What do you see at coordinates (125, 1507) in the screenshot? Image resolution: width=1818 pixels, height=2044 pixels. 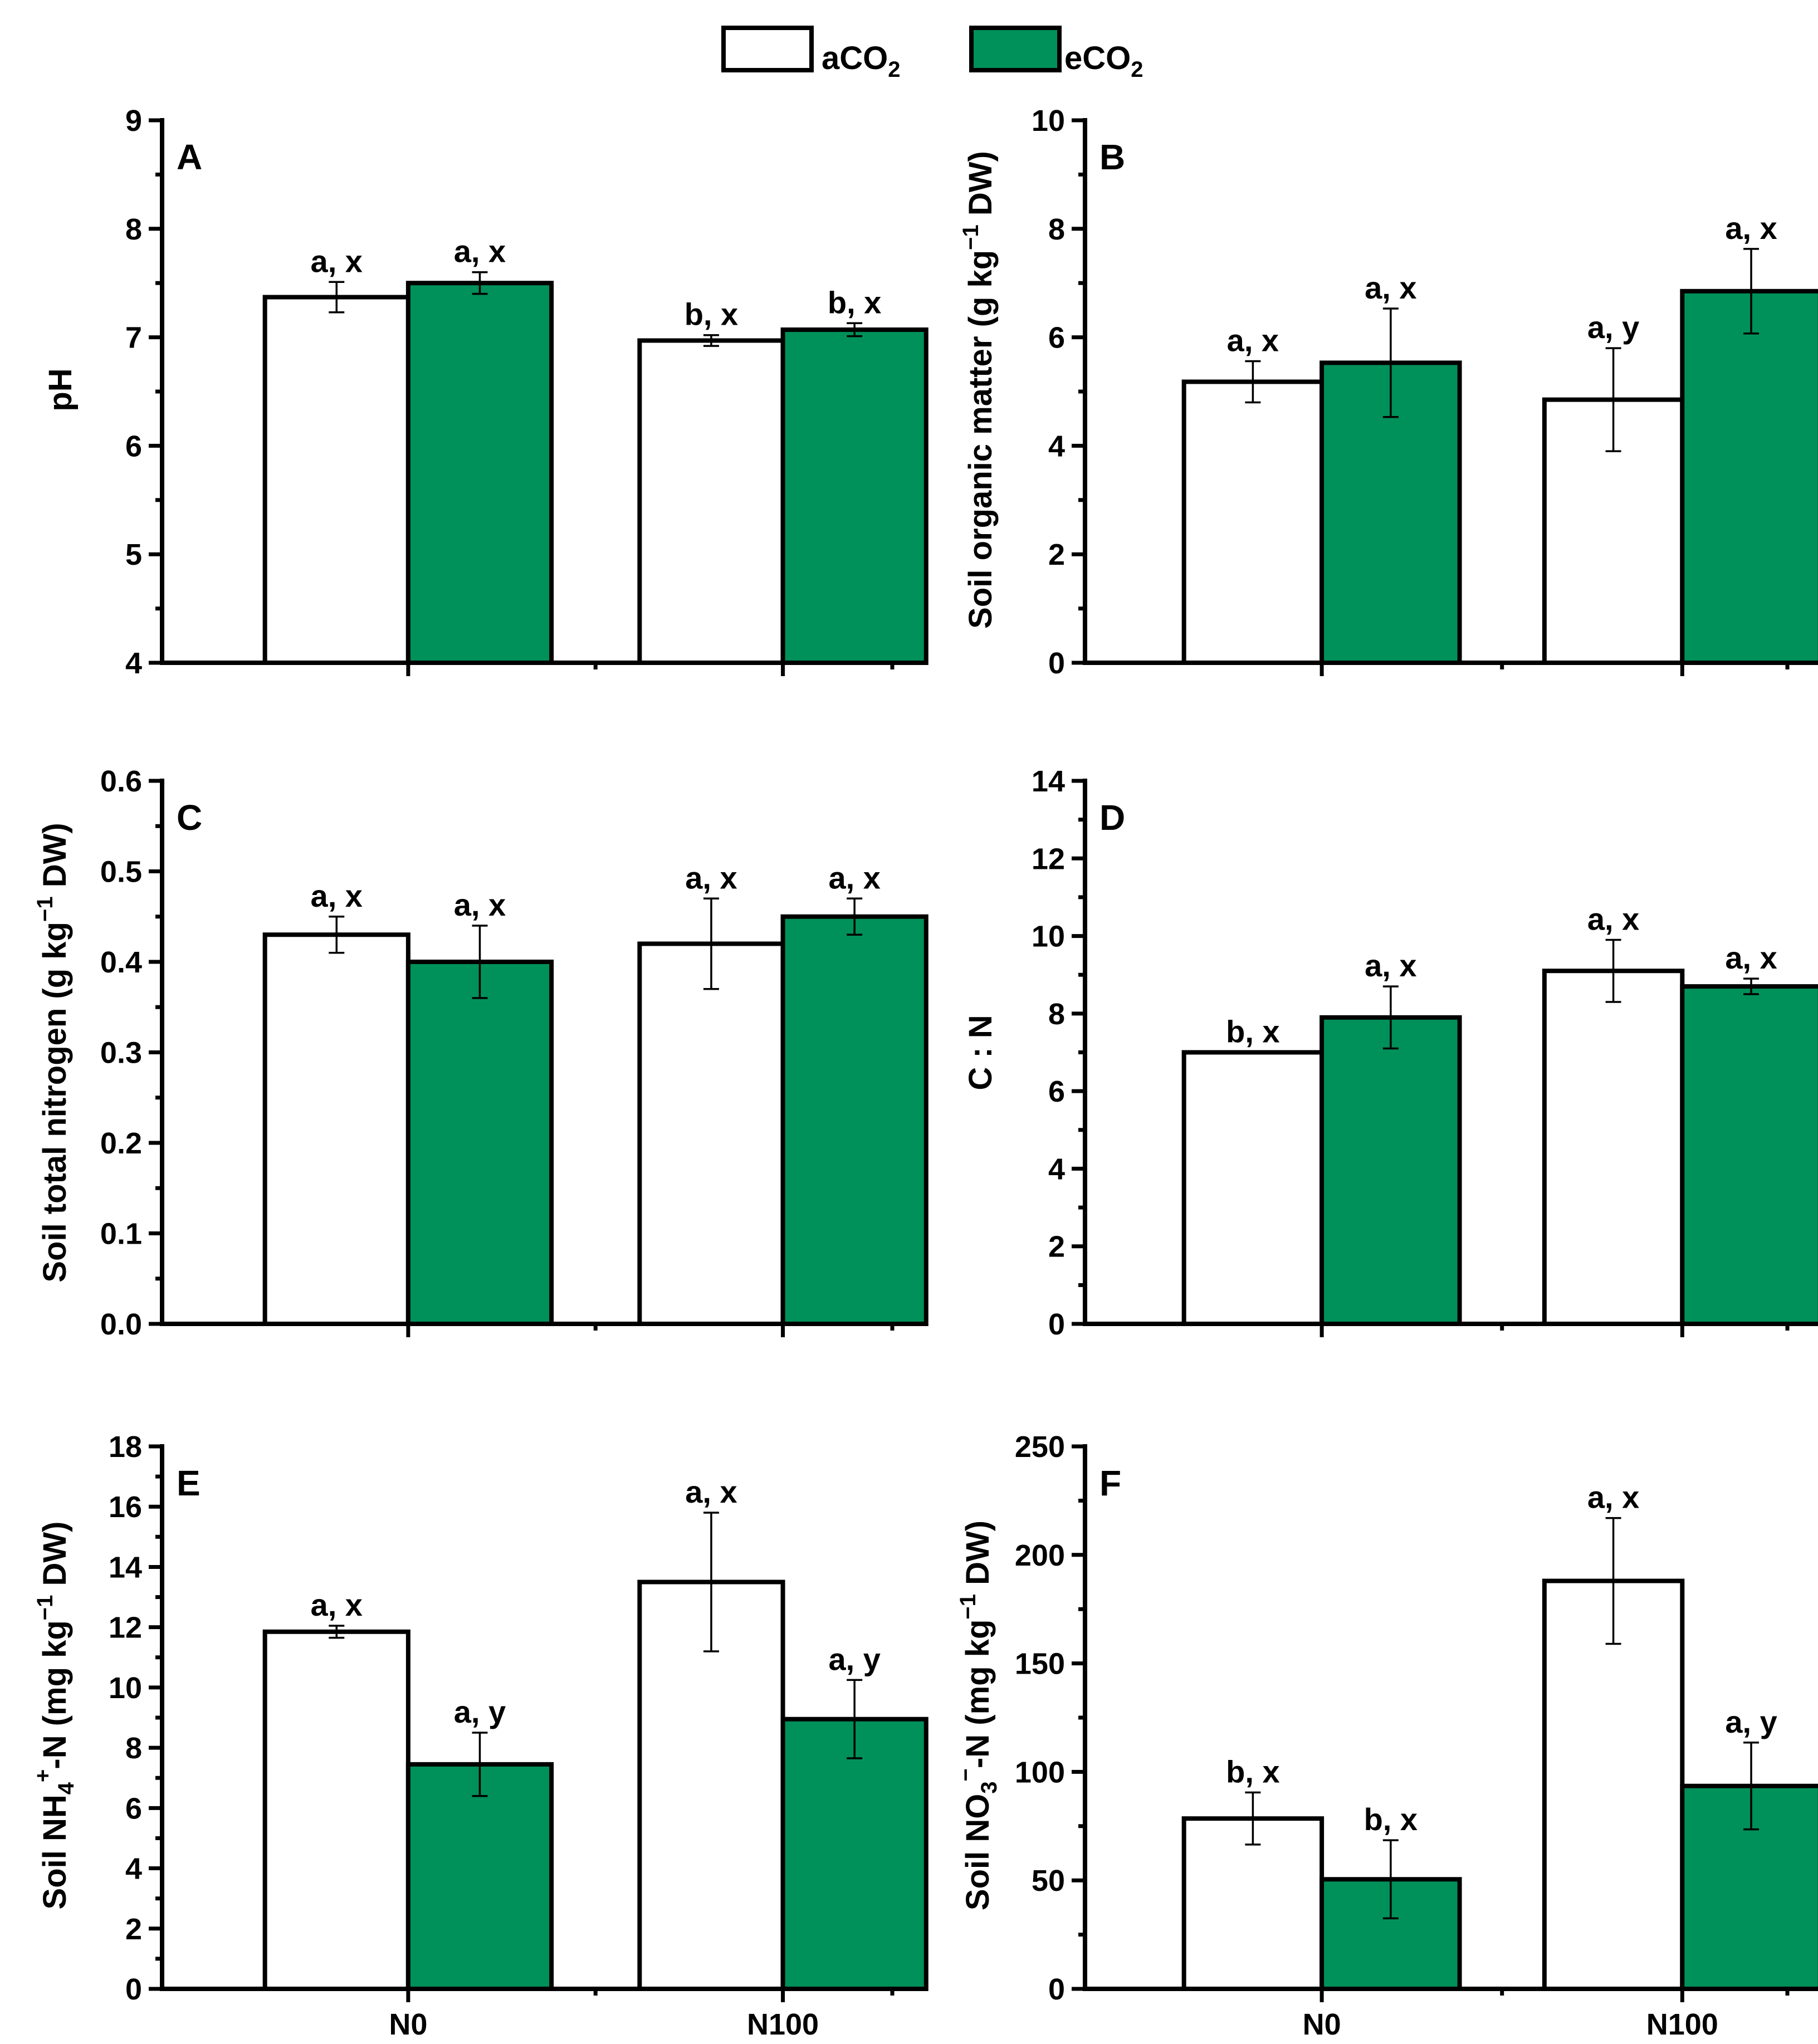 I see `y-tick-label-e: 16` at bounding box center [125, 1507].